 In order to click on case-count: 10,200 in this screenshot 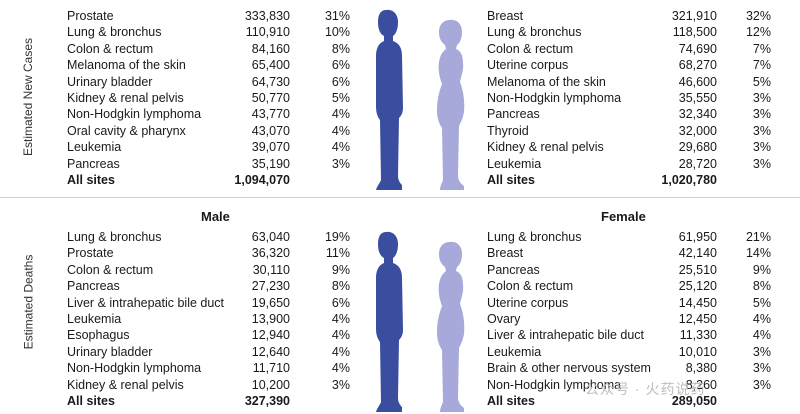, I will do `click(270, 384)`.